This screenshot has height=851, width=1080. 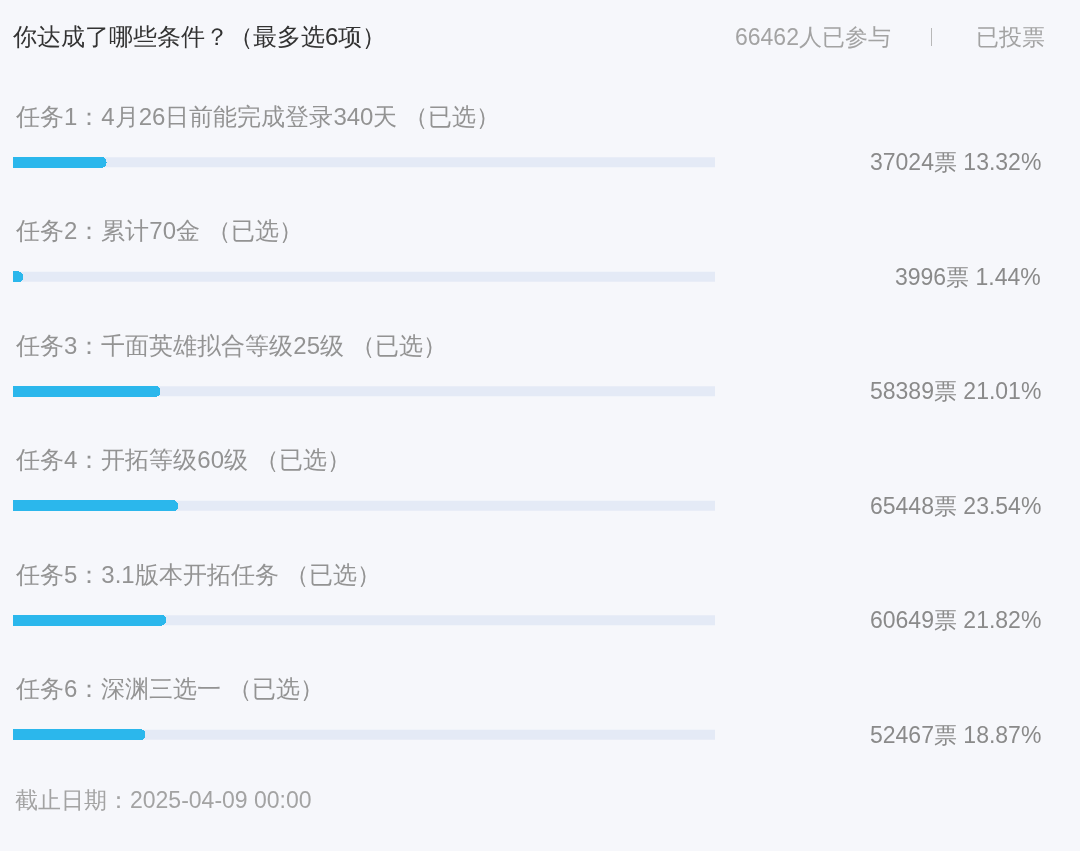 I want to click on y-tick-label: 任务3：千面英雄拟合等级25级 （已选）, so click(x=231, y=345).